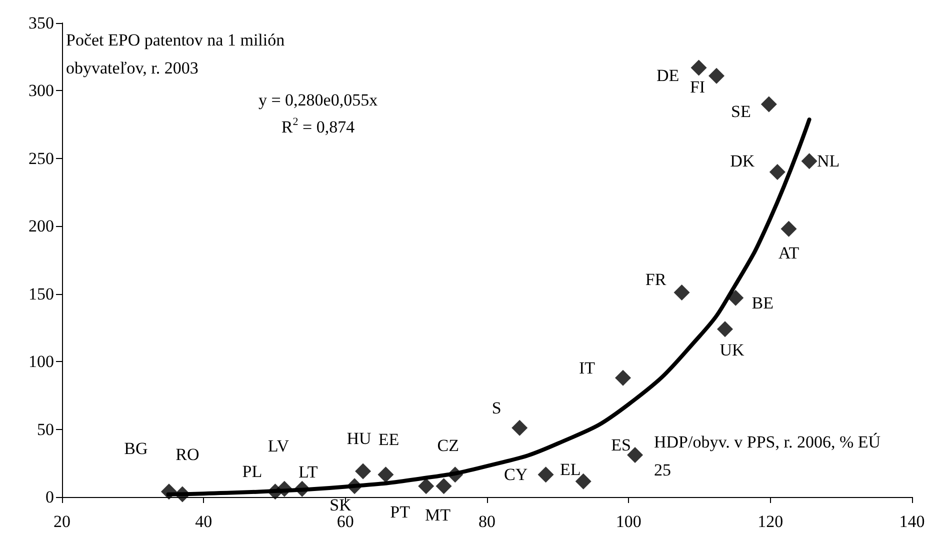 Image resolution: width=932 pixels, height=540 pixels. Describe the element at coordinates (587, 368) in the screenshot. I see `annotation: IT` at that location.